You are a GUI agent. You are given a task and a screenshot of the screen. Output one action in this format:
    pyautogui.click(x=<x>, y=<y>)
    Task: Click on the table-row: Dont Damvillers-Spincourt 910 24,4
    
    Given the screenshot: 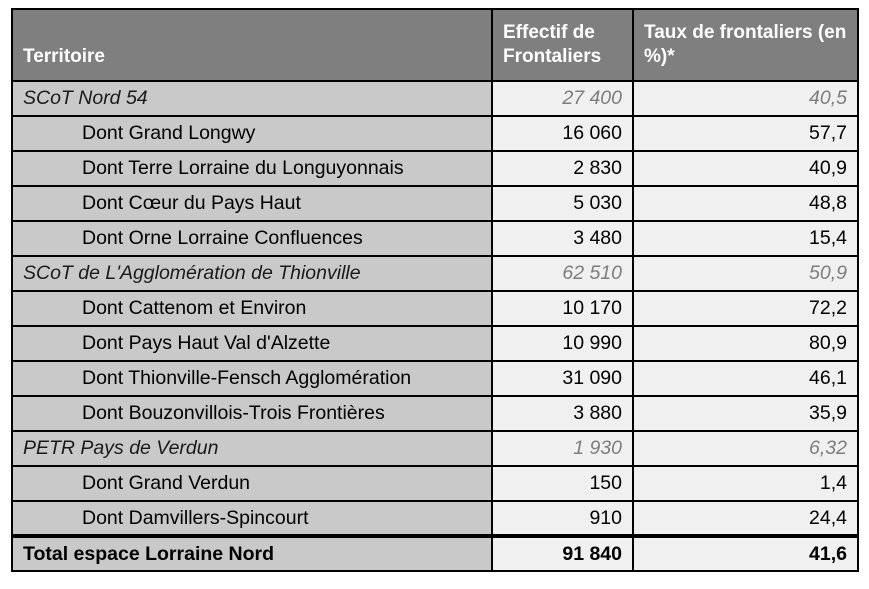 What is the action you would take?
    pyautogui.click(x=435, y=518)
    